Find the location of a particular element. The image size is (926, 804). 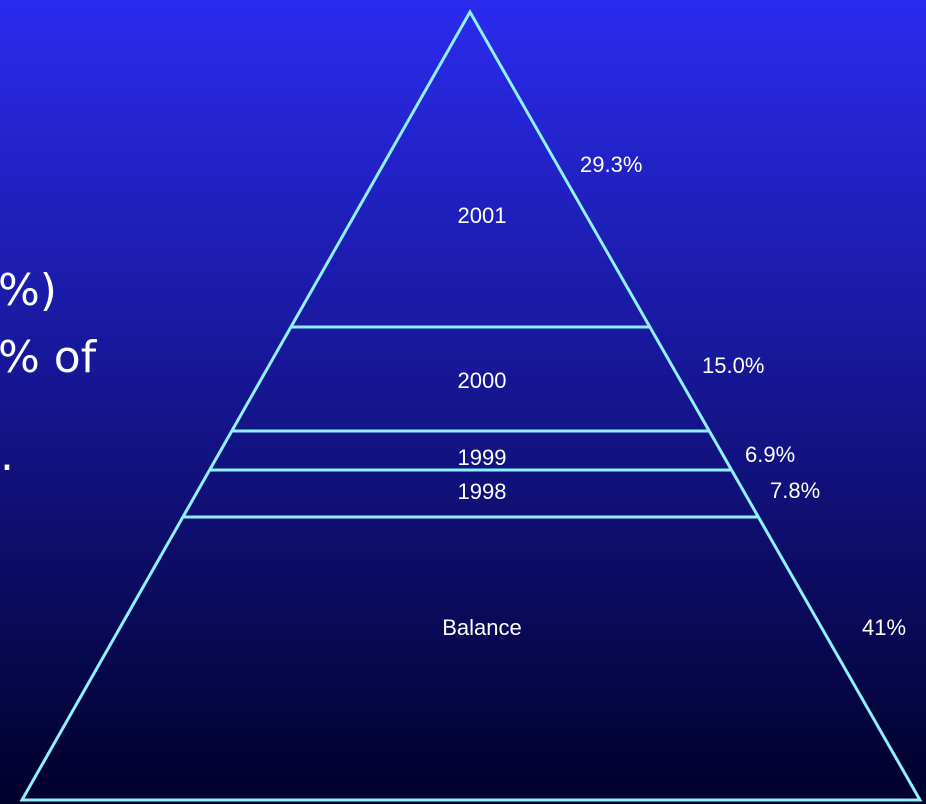

side-text: % of is located at coordinates (49, 357).